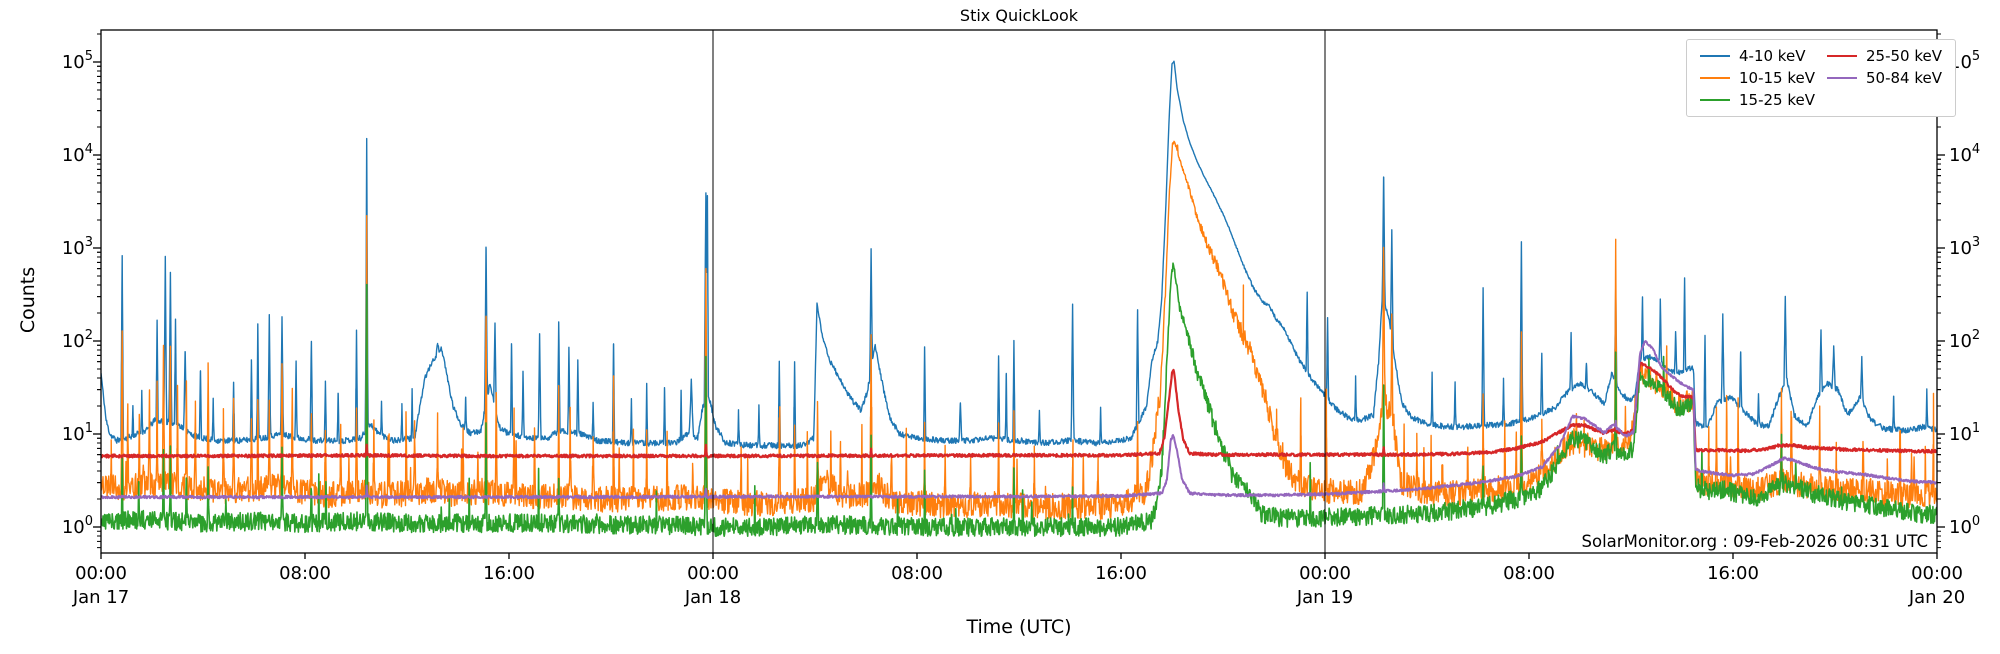  What do you see at coordinates (1324, 597) in the screenshot?
I see `x-tick-date-label: Jan 19` at bounding box center [1324, 597].